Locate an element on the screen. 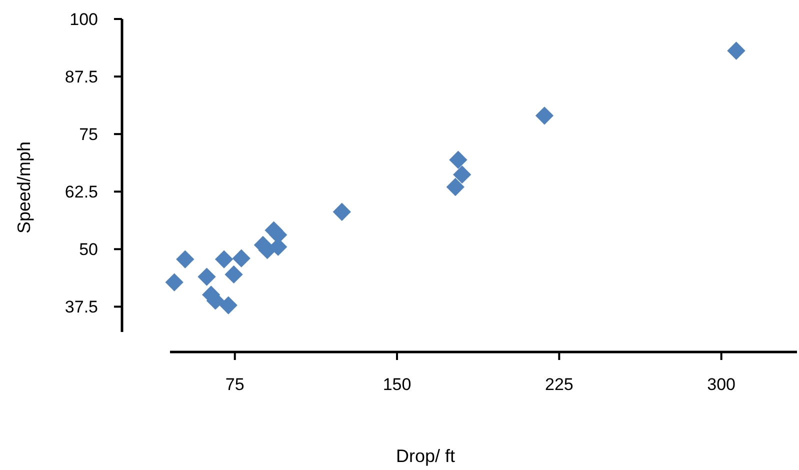  y-axis-title: Speed/mph is located at coordinates (24, 187).